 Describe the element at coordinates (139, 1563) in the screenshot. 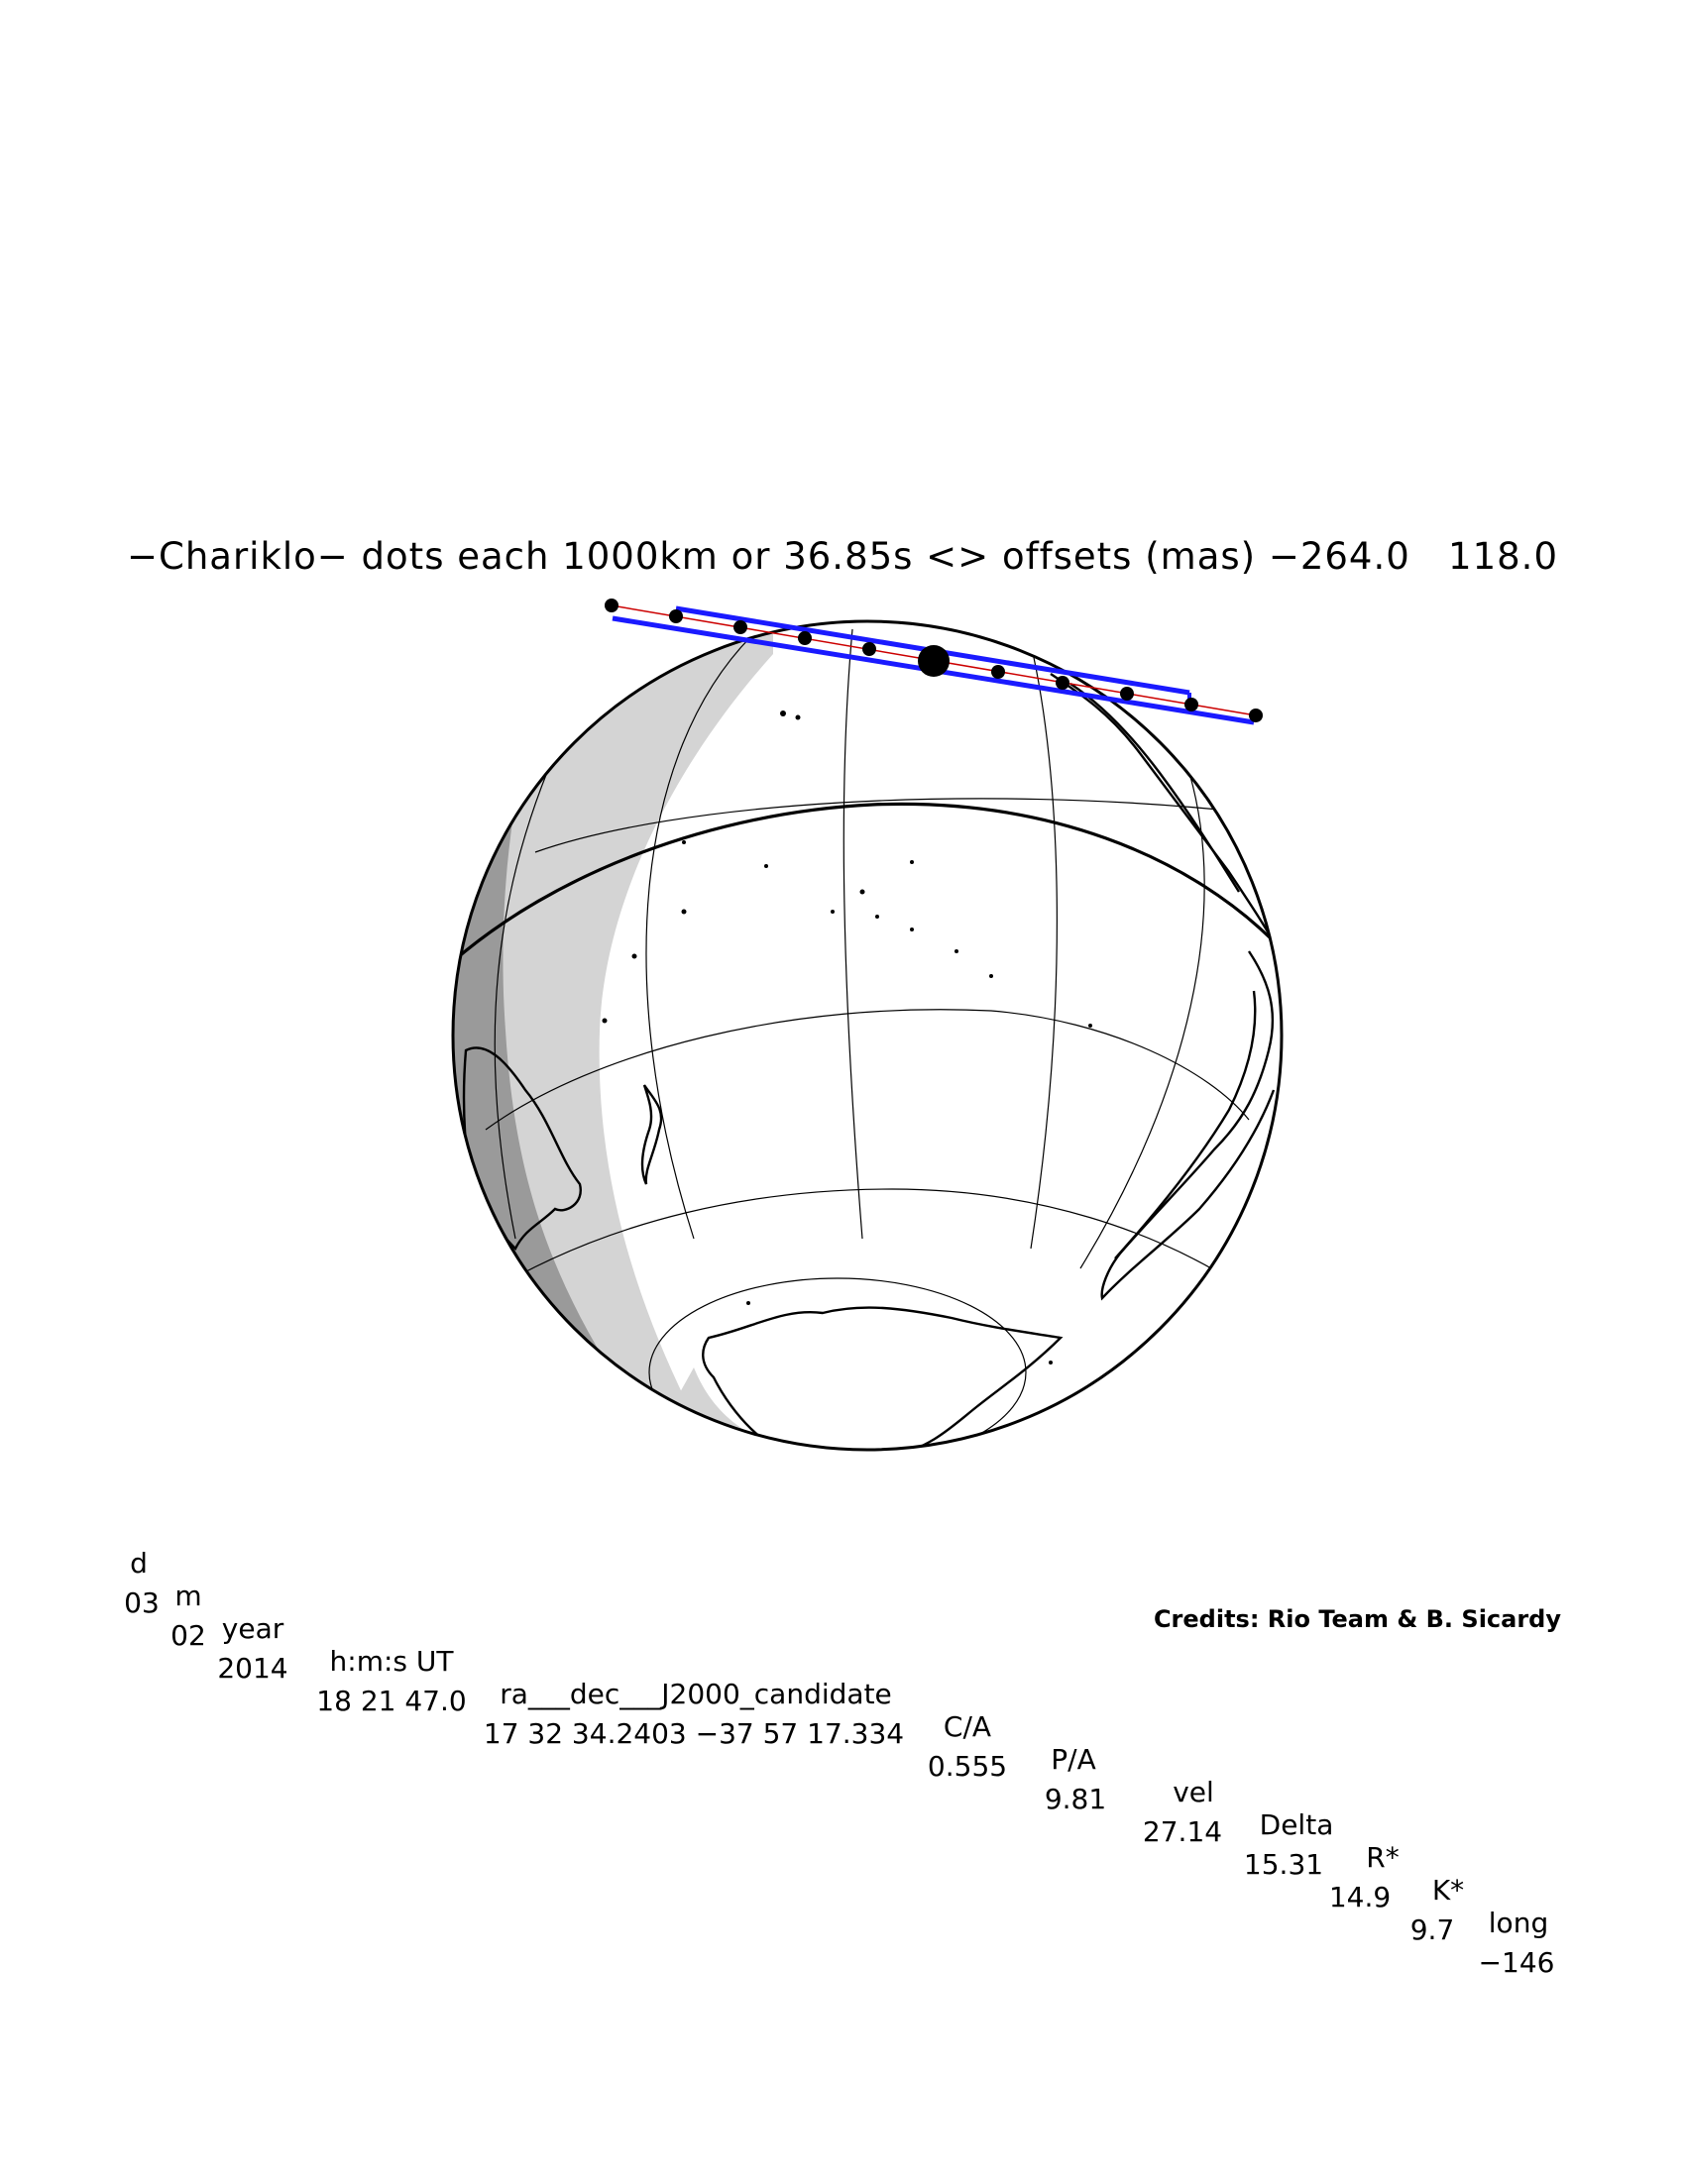

I see `header-d: d` at that location.